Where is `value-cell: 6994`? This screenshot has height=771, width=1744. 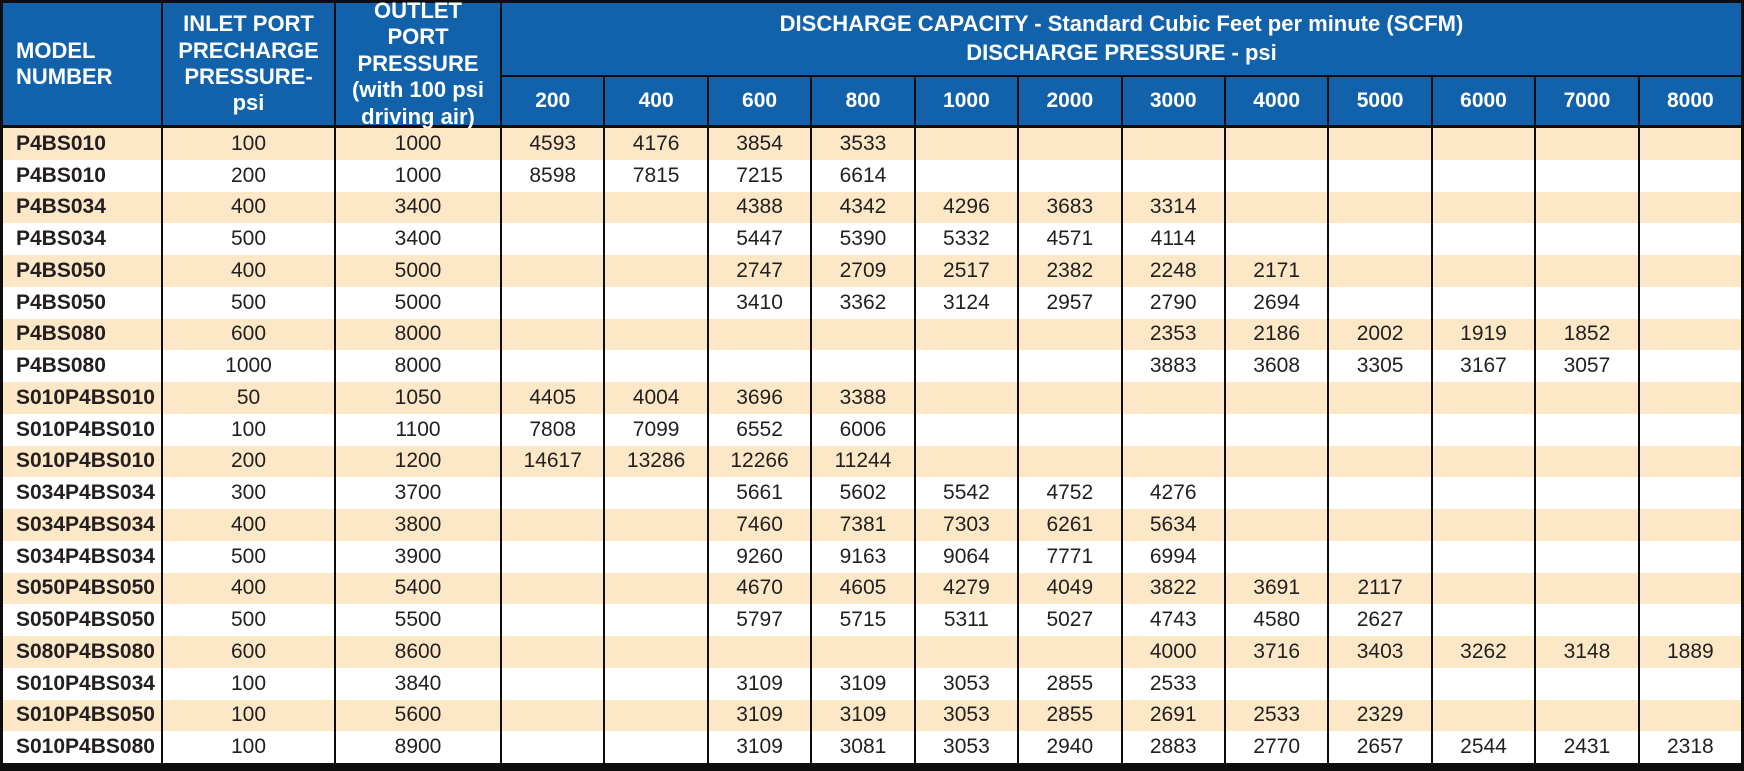
value-cell: 6994 is located at coordinates (1174, 556).